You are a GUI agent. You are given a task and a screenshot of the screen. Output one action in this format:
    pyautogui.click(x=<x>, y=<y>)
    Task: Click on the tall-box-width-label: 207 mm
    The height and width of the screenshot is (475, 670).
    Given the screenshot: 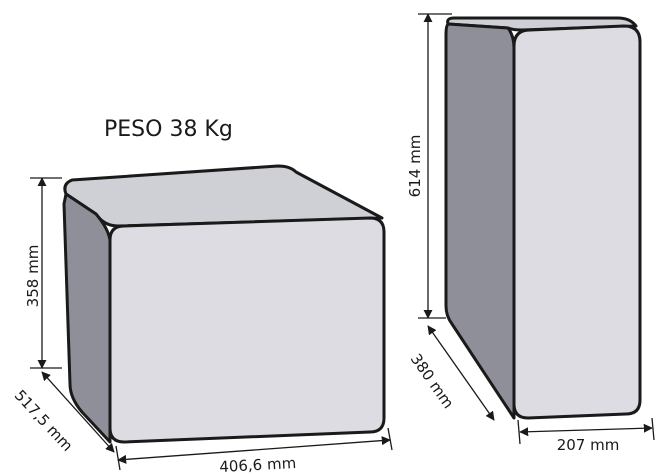 What is the action you would take?
    pyautogui.click(x=588, y=445)
    